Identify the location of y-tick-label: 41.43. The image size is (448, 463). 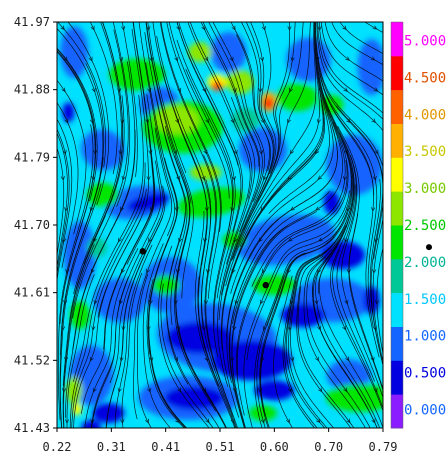
(32, 428).